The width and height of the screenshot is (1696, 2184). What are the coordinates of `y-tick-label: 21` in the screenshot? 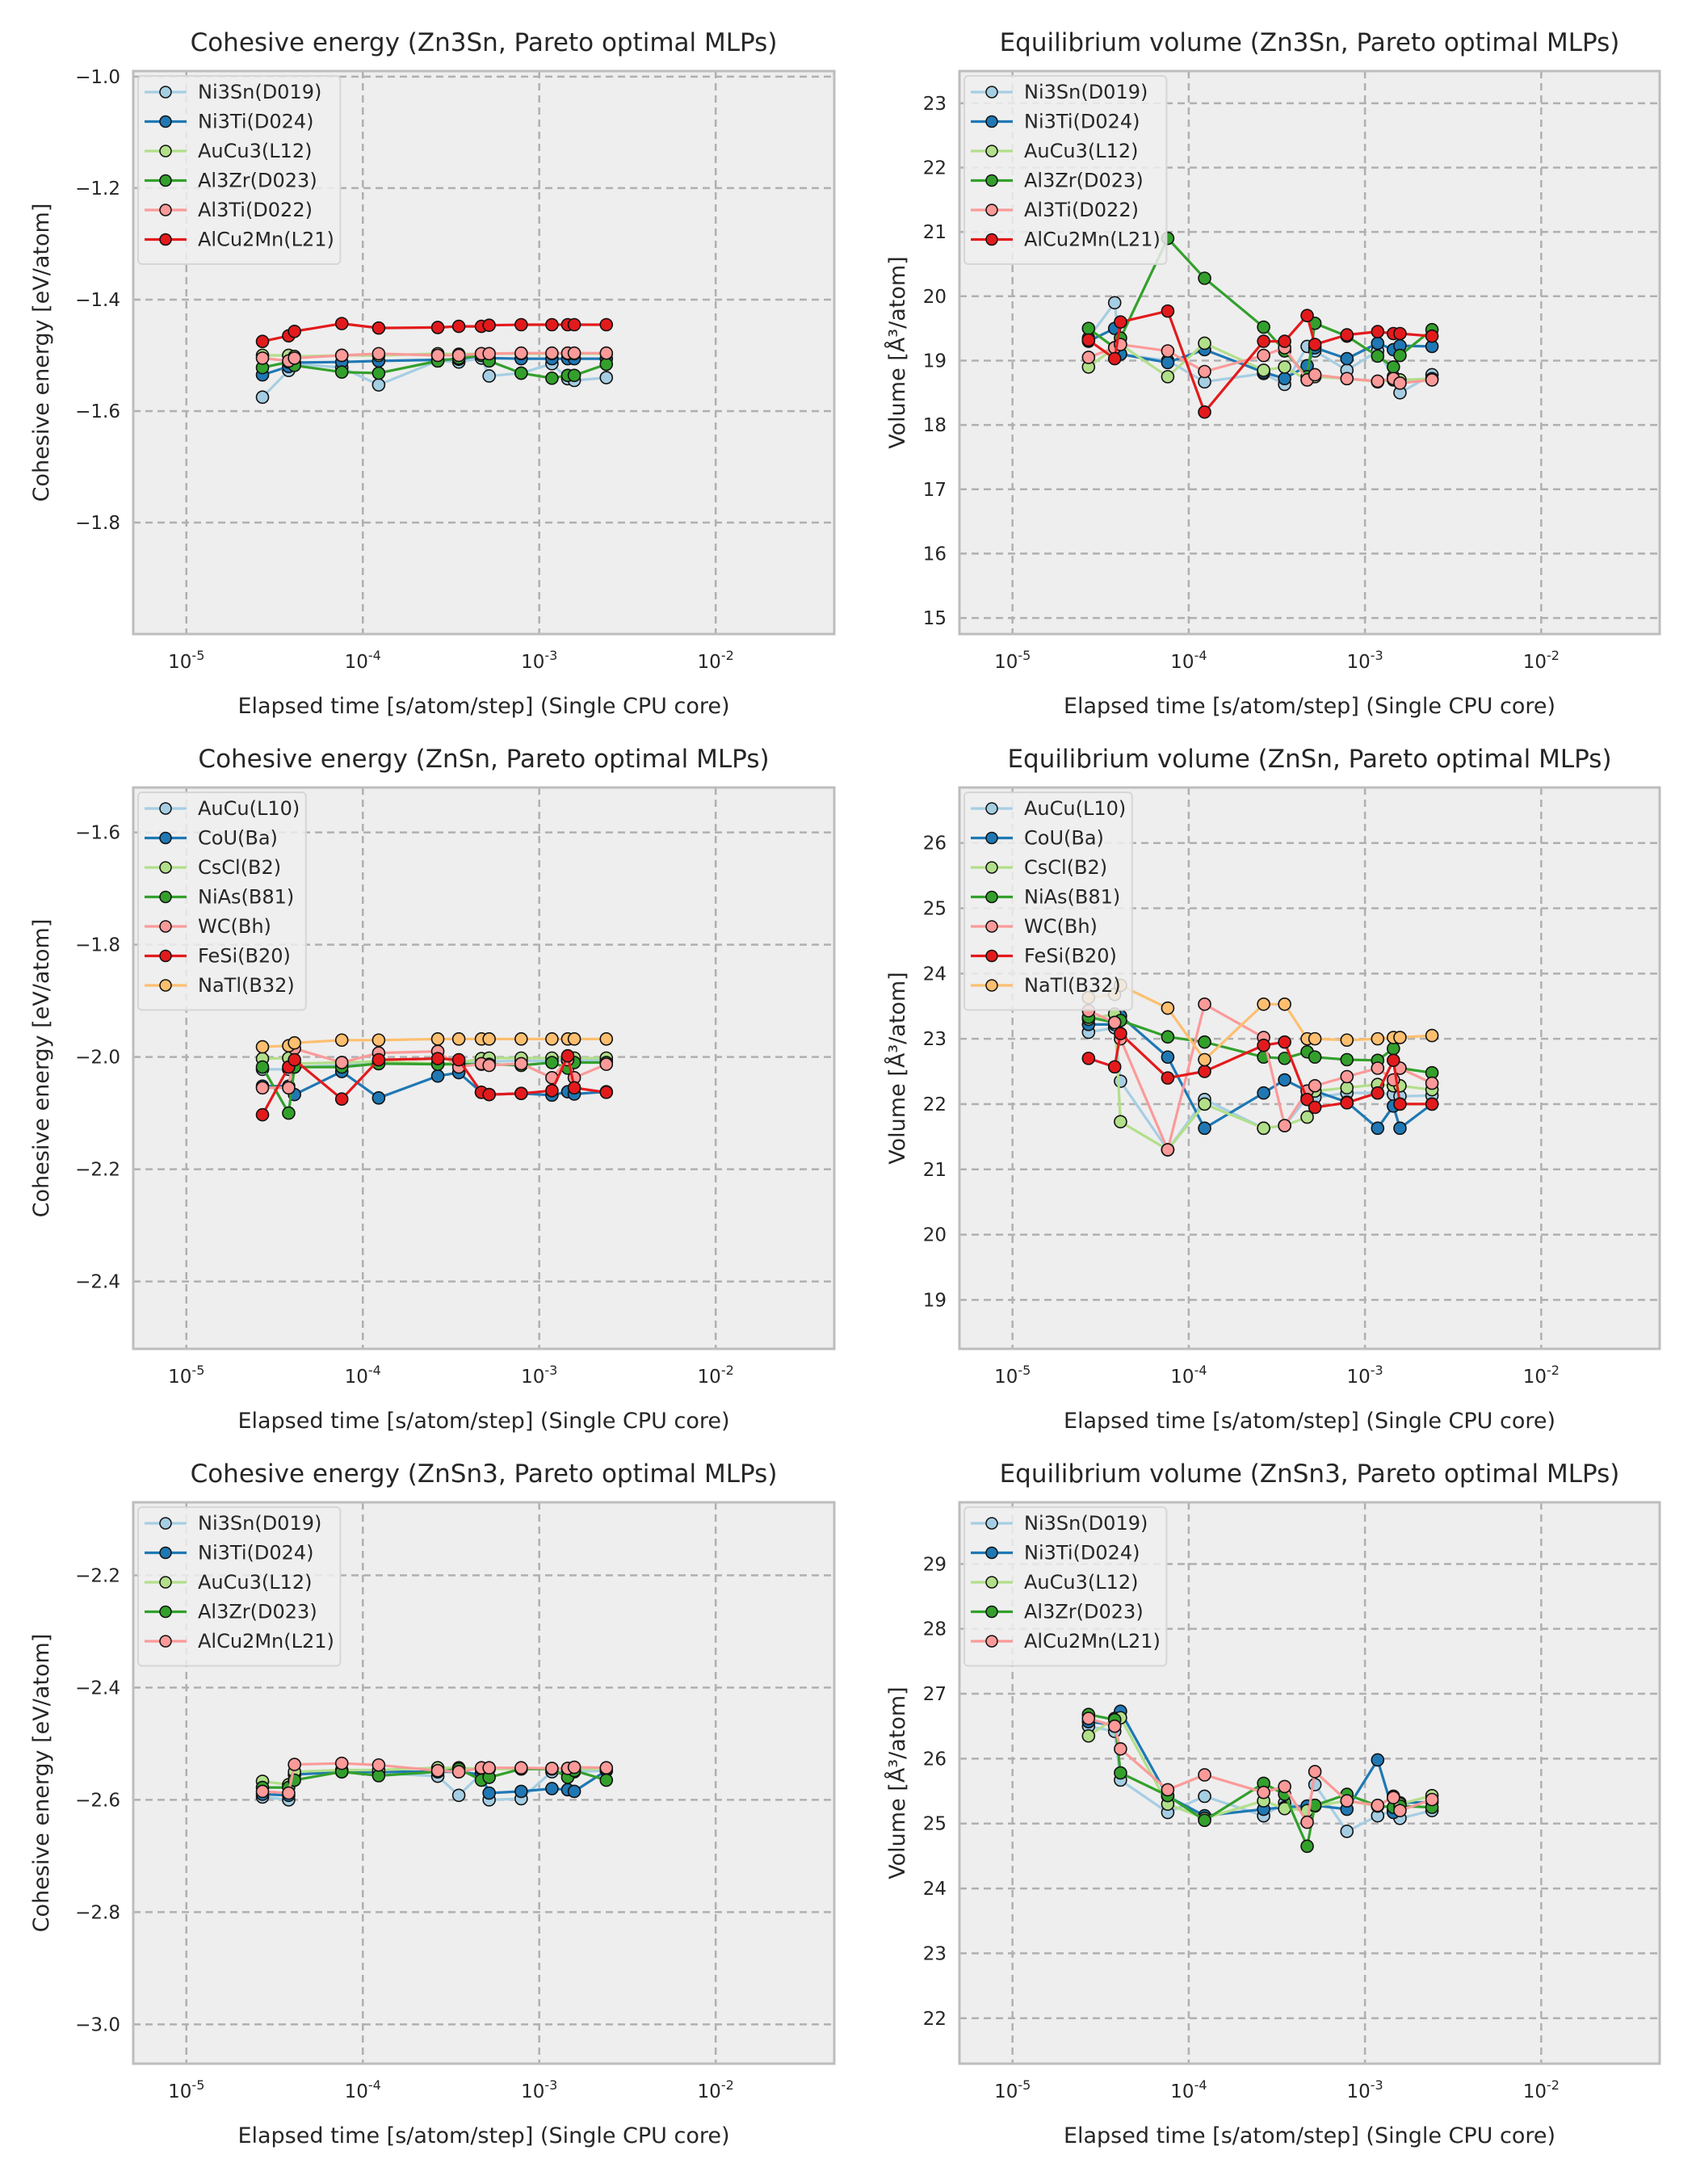 It's located at (935, 233).